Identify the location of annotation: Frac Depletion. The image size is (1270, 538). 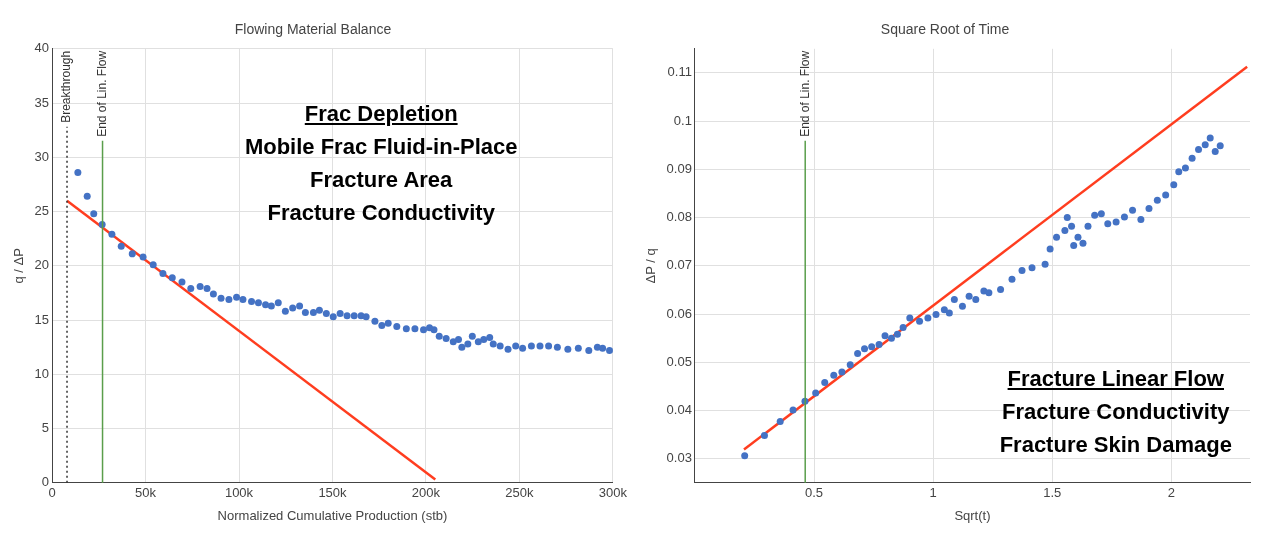
(381, 113).